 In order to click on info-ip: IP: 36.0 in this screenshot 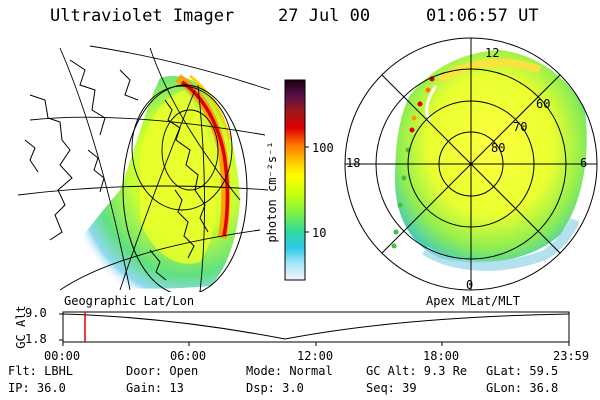, I will do `click(37, 388)`.